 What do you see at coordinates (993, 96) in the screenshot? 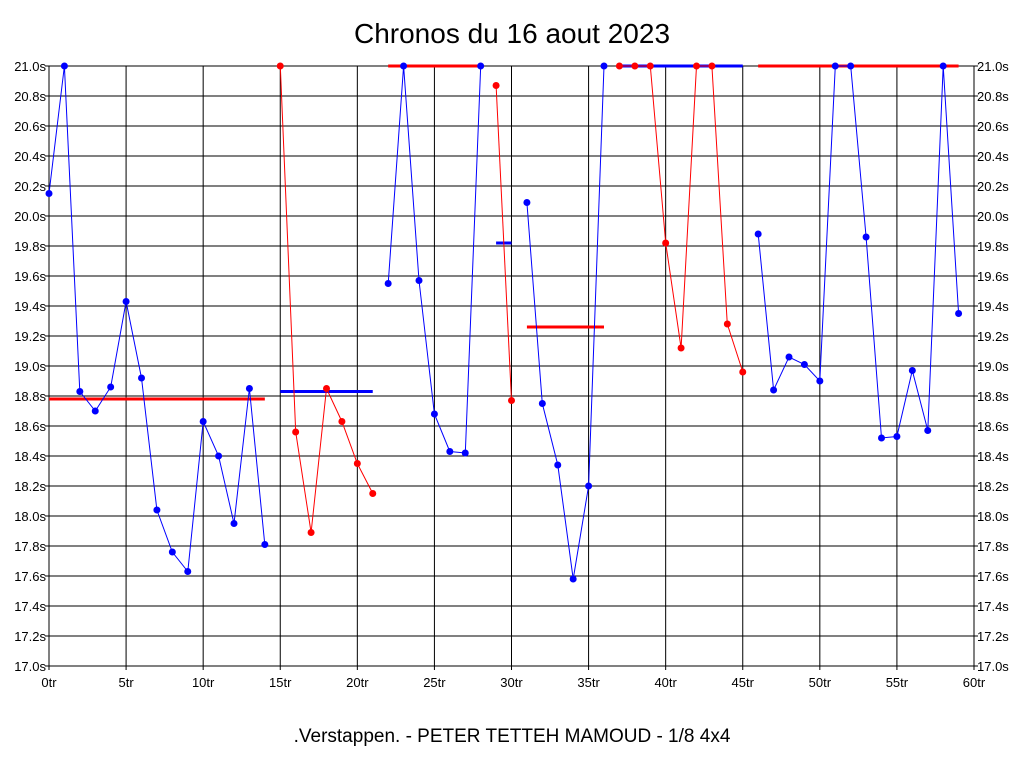
I see `y-tick-label-right: 20.8s` at bounding box center [993, 96].